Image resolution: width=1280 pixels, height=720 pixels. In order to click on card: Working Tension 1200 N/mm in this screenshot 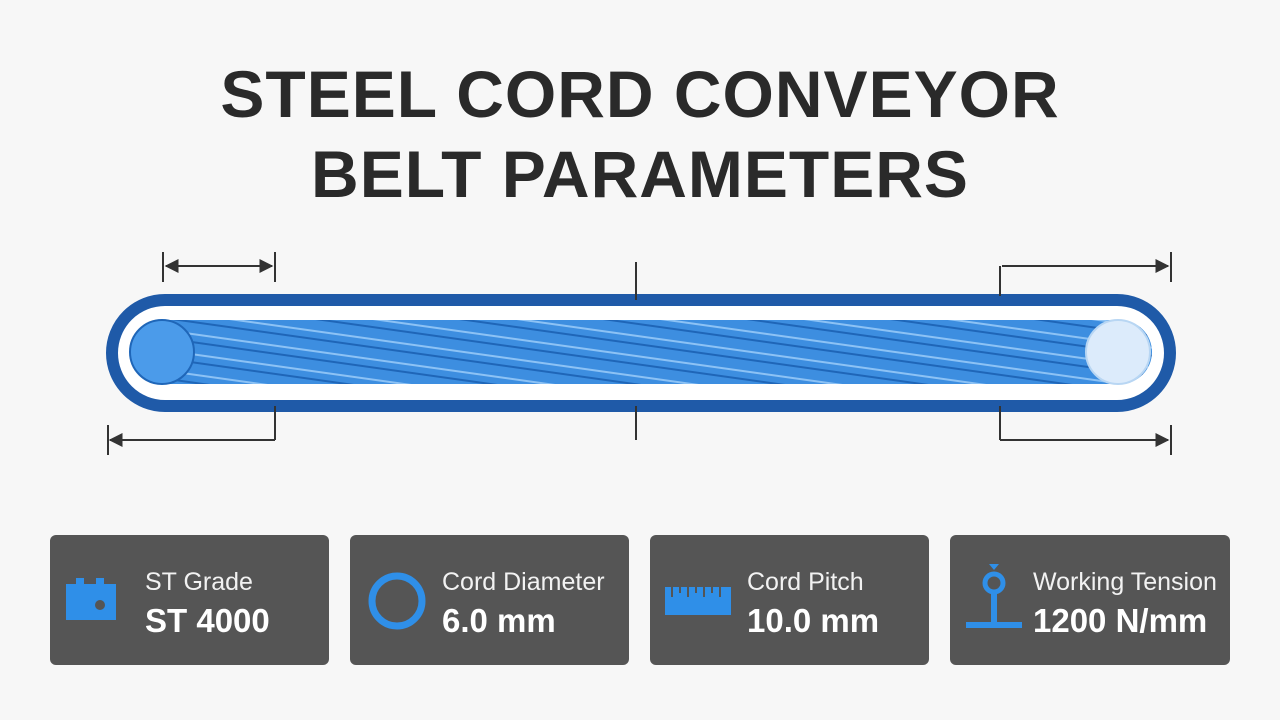, I will do `click(1090, 600)`.